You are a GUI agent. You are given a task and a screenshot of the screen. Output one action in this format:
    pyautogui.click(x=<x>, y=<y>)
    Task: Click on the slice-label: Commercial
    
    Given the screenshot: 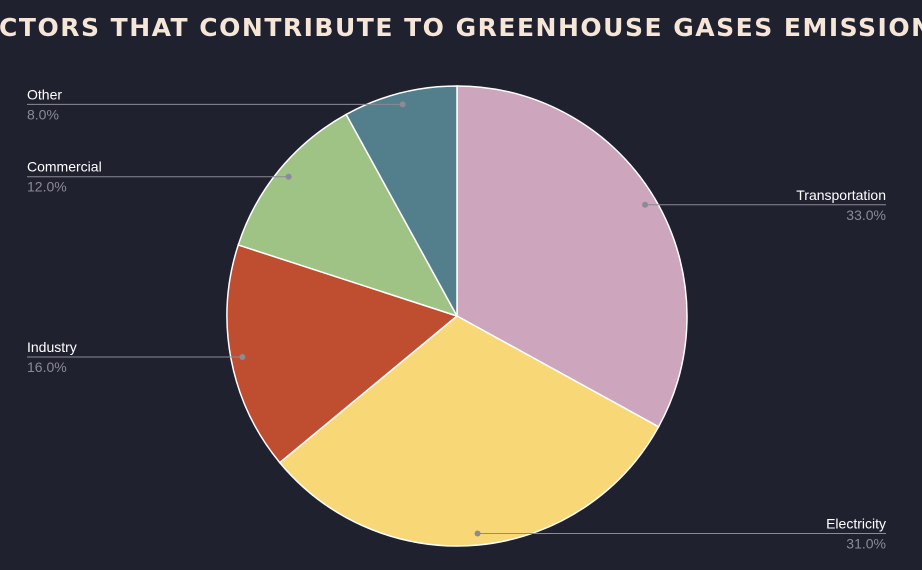 What is the action you would take?
    pyautogui.click(x=64, y=167)
    